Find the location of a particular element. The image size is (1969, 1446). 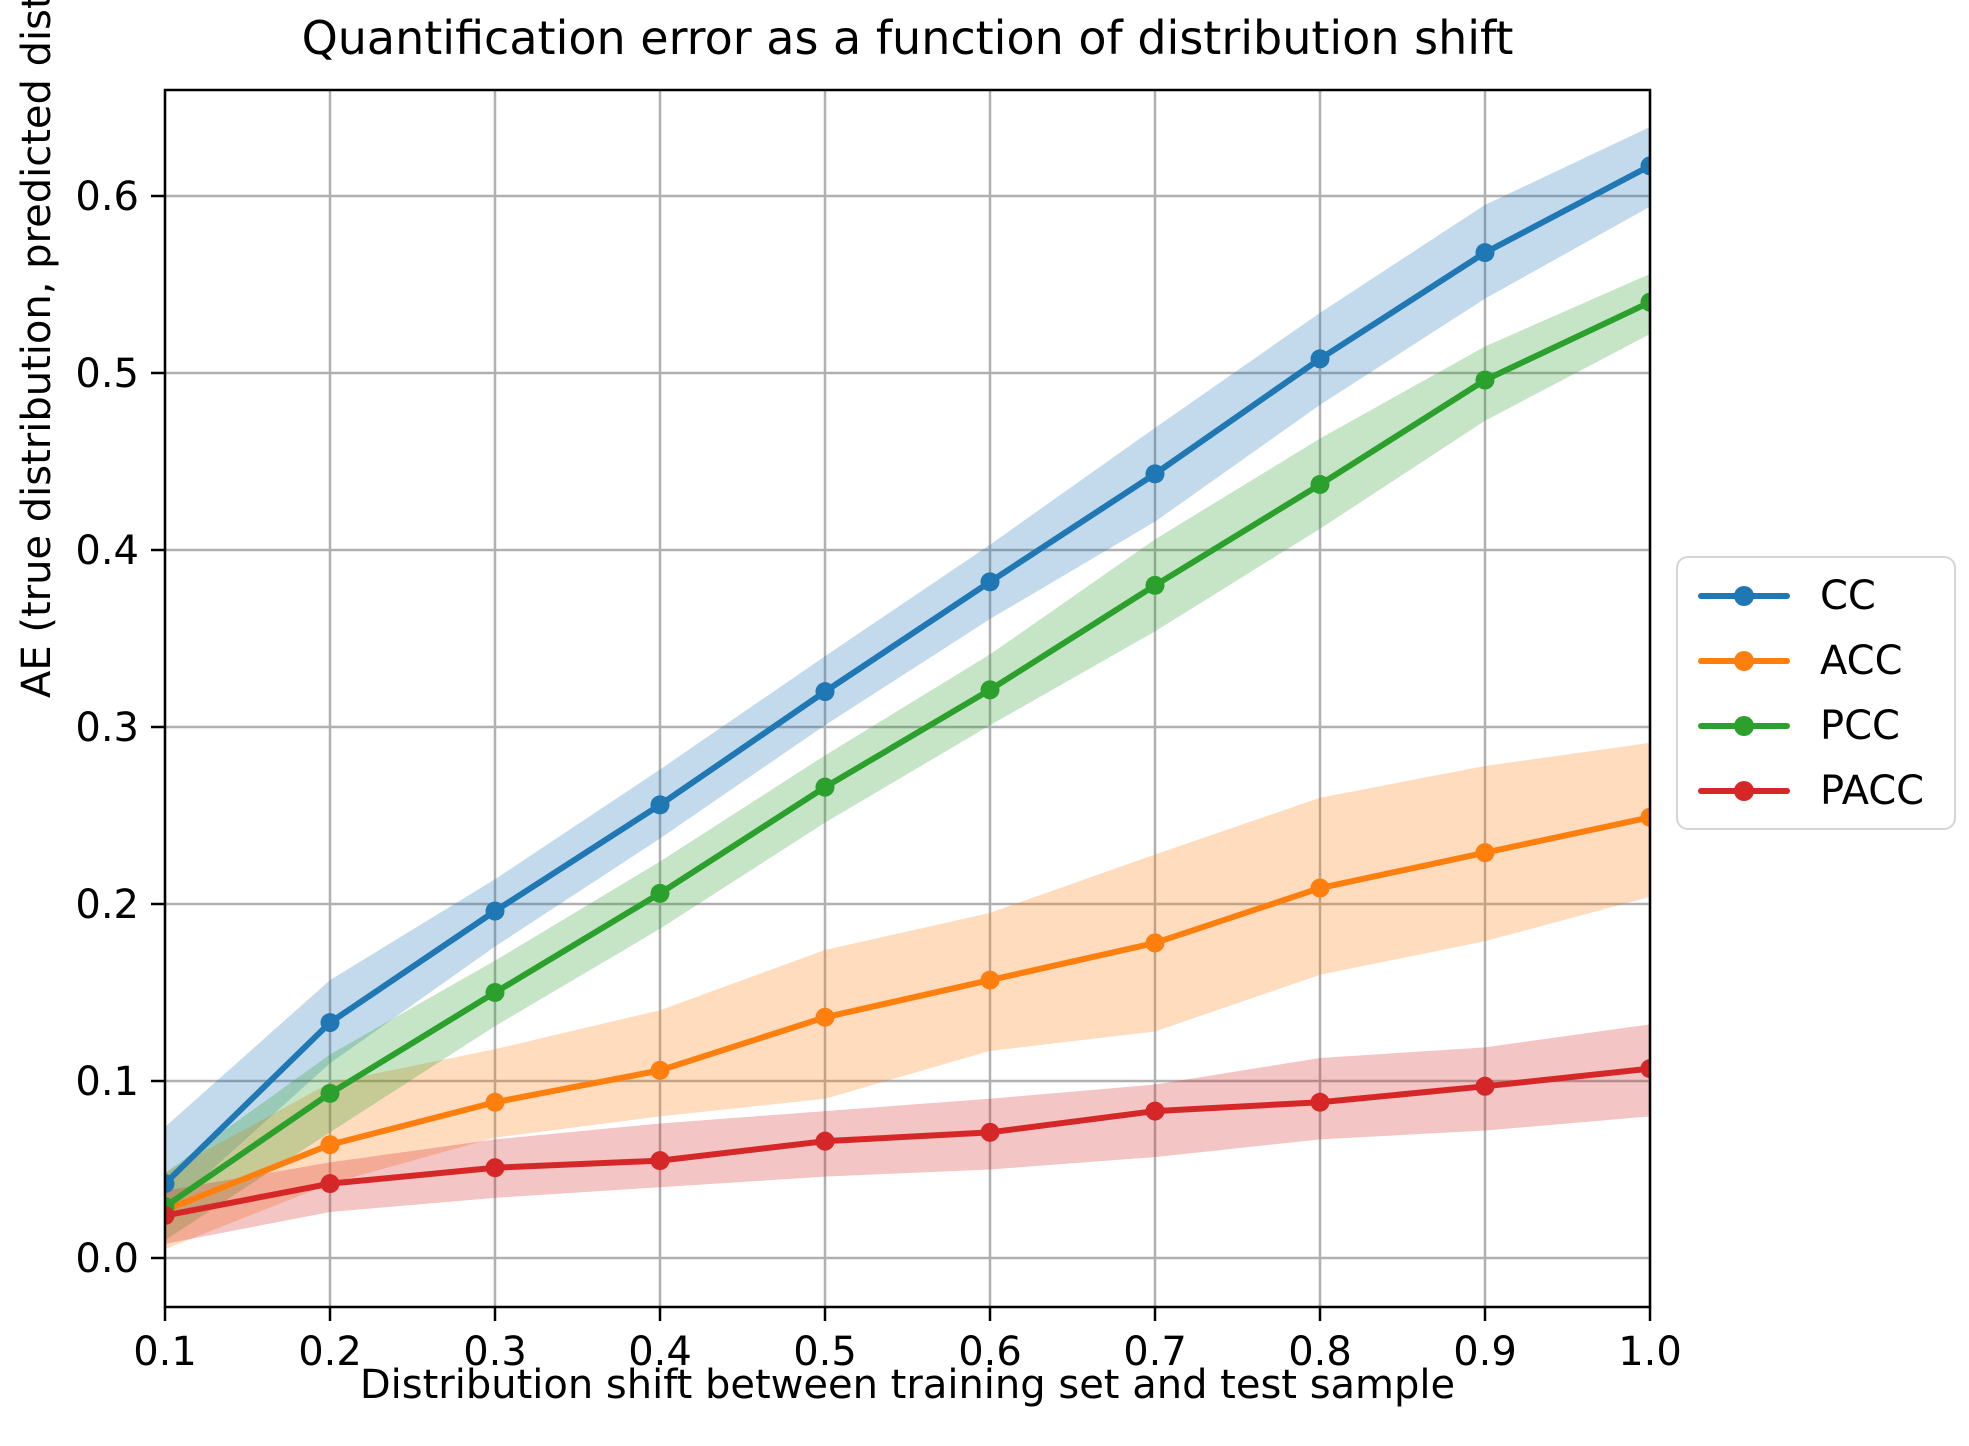

y-tick-label: 0.2 is located at coordinates (107, 905).